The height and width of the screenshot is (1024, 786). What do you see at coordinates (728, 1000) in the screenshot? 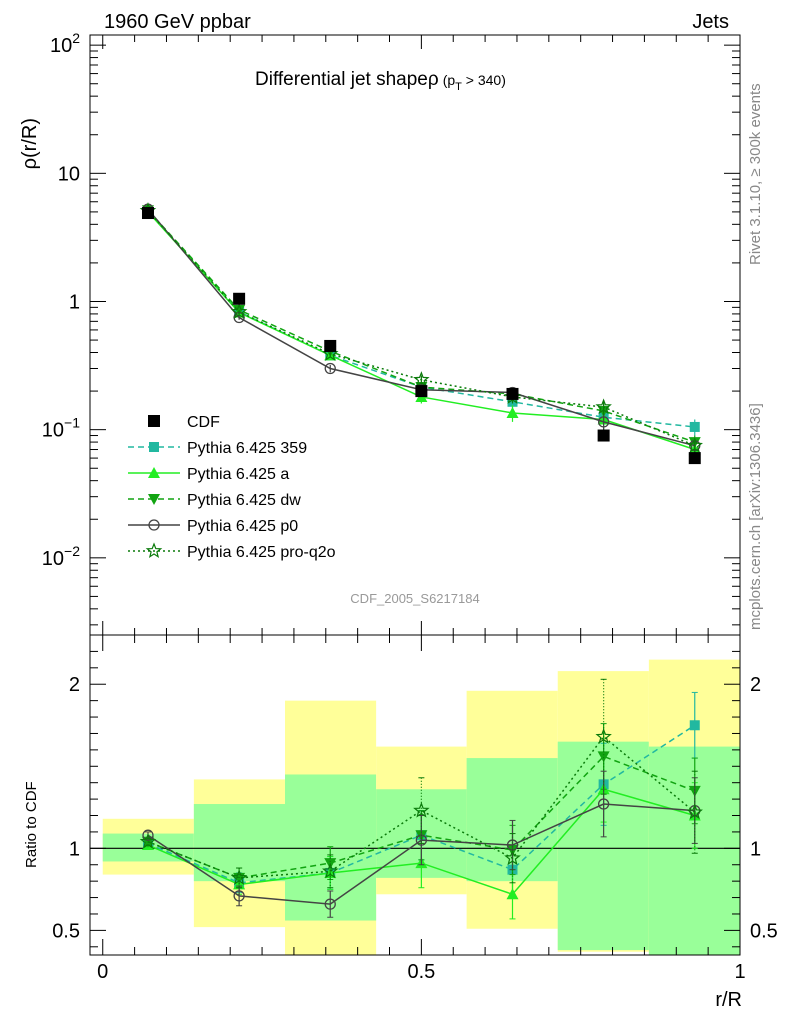
I see `ratio-xlabel: r/R` at bounding box center [728, 1000].